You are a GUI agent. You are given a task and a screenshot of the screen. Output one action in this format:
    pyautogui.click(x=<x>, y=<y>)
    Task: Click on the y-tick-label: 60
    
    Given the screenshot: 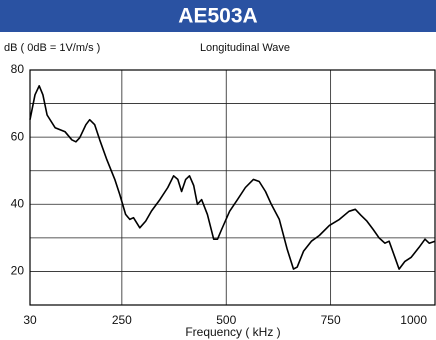 What is the action you would take?
    pyautogui.click(x=18, y=136)
    